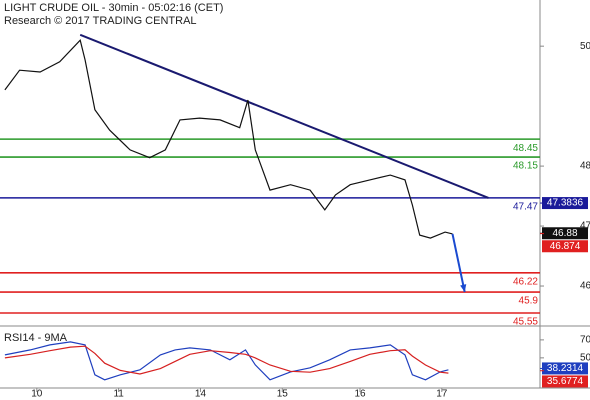 The height and width of the screenshot is (400, 590). I want to click on y-tick-label: 46, so click(585, 286).